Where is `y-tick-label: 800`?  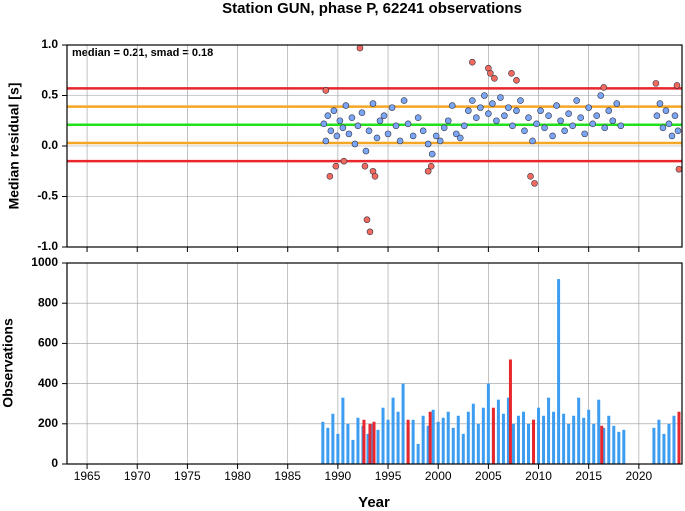
y-tick-label: 800 is located at coordinates (48, 302).